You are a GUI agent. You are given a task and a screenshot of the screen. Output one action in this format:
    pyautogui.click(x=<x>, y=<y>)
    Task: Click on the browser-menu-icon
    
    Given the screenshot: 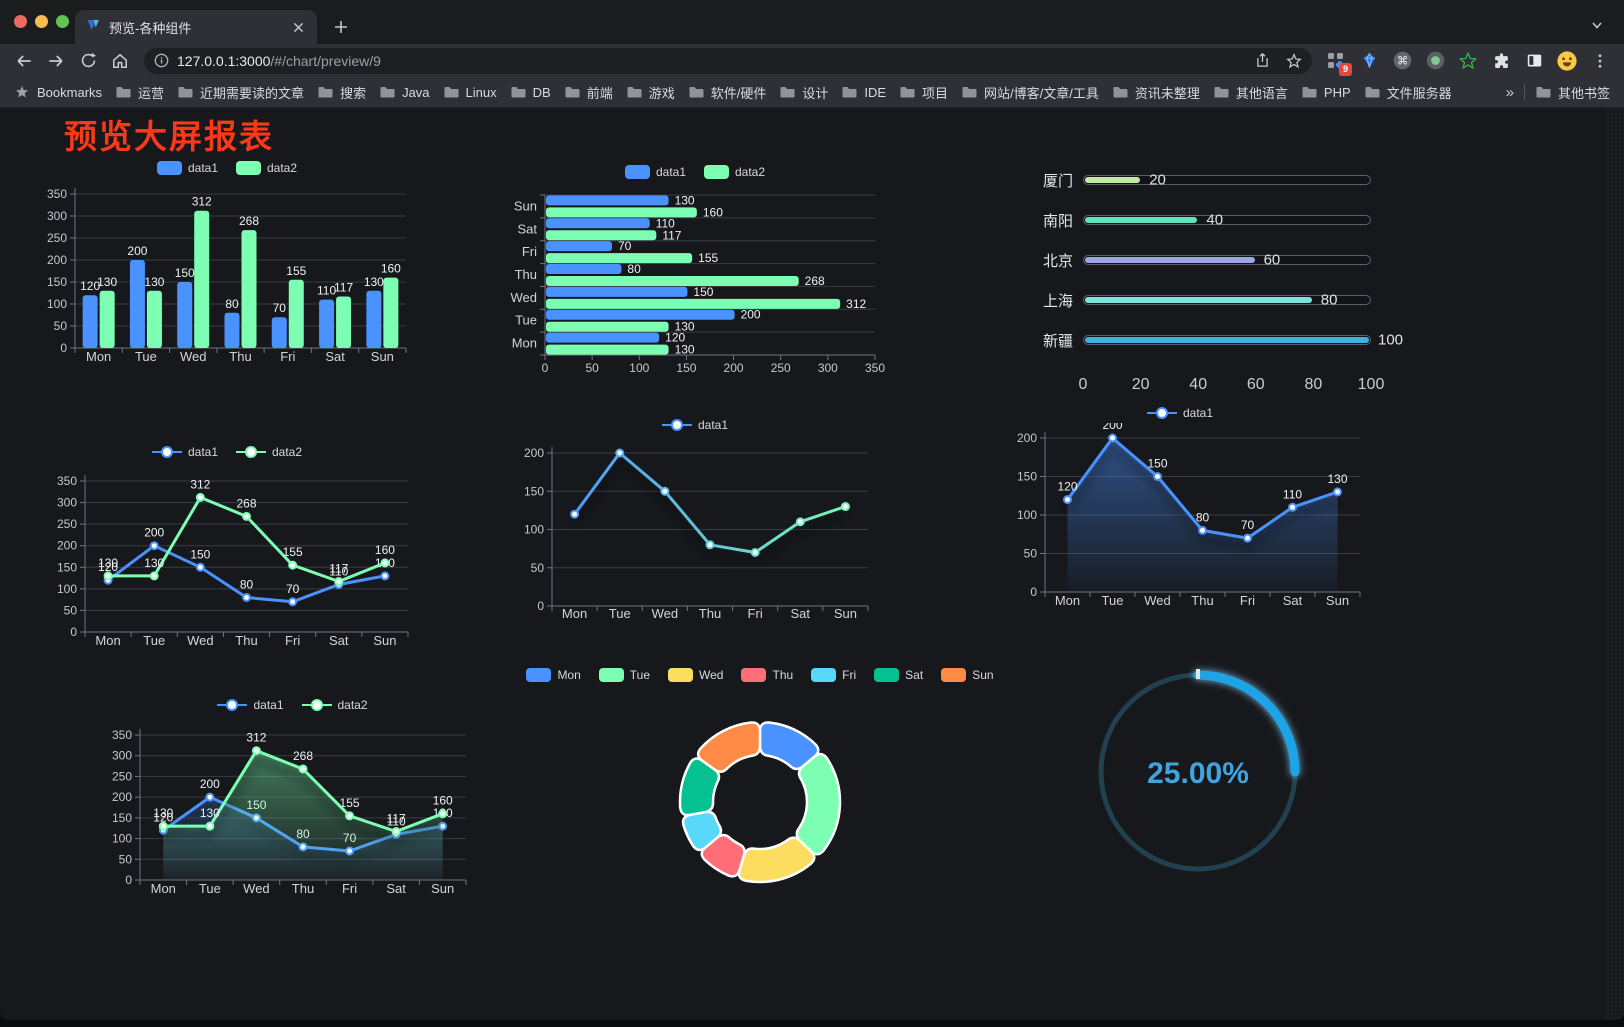 What is the action you would take?
    pyautogui.click(x=1600, y=61)
    